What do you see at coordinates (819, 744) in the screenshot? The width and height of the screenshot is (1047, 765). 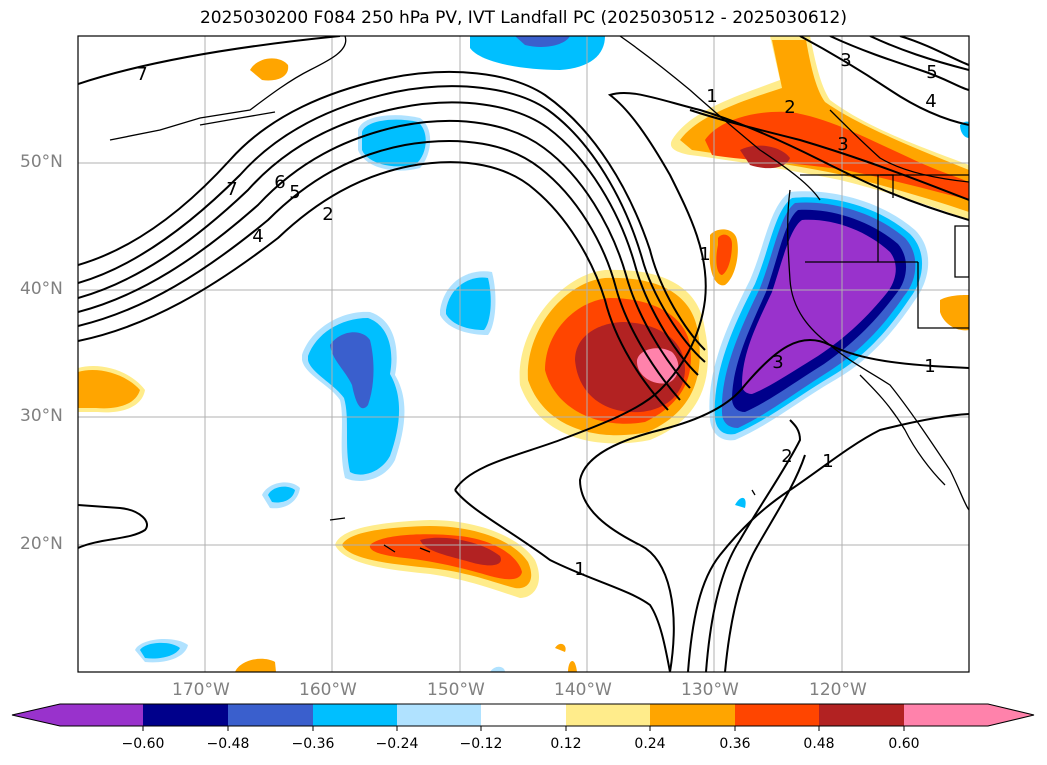 I see `colorbar-tick-label: 0.48` at bounding box center [819, 744].